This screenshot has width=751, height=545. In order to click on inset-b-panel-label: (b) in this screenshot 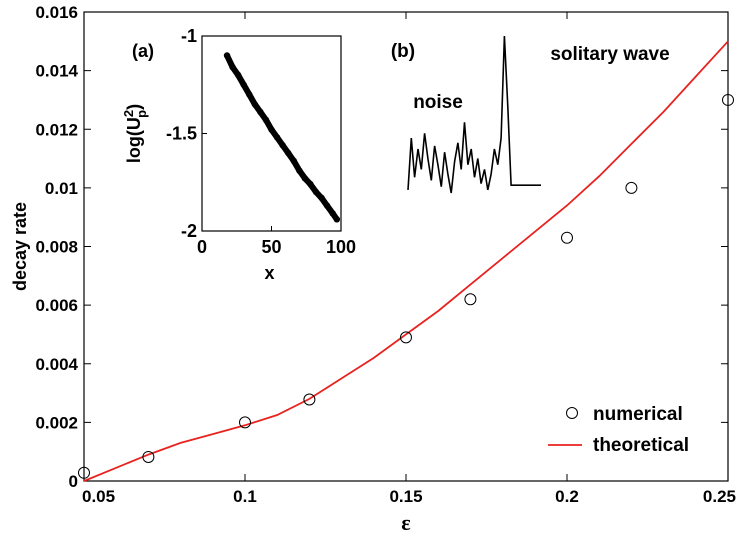, I will do `click(403, 51)`.